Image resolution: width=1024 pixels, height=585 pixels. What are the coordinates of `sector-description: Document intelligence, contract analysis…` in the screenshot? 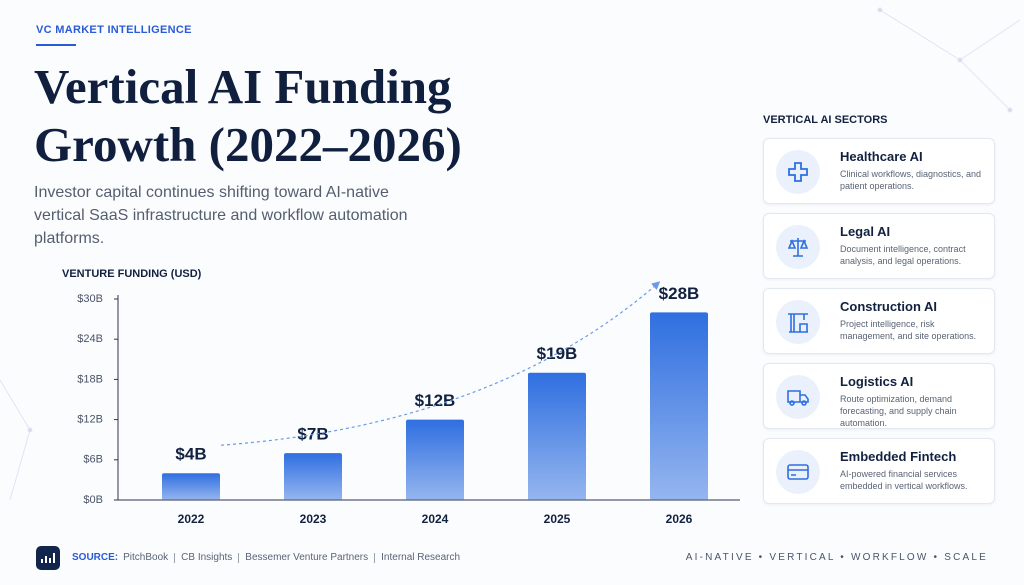 It's located at (903, 255).